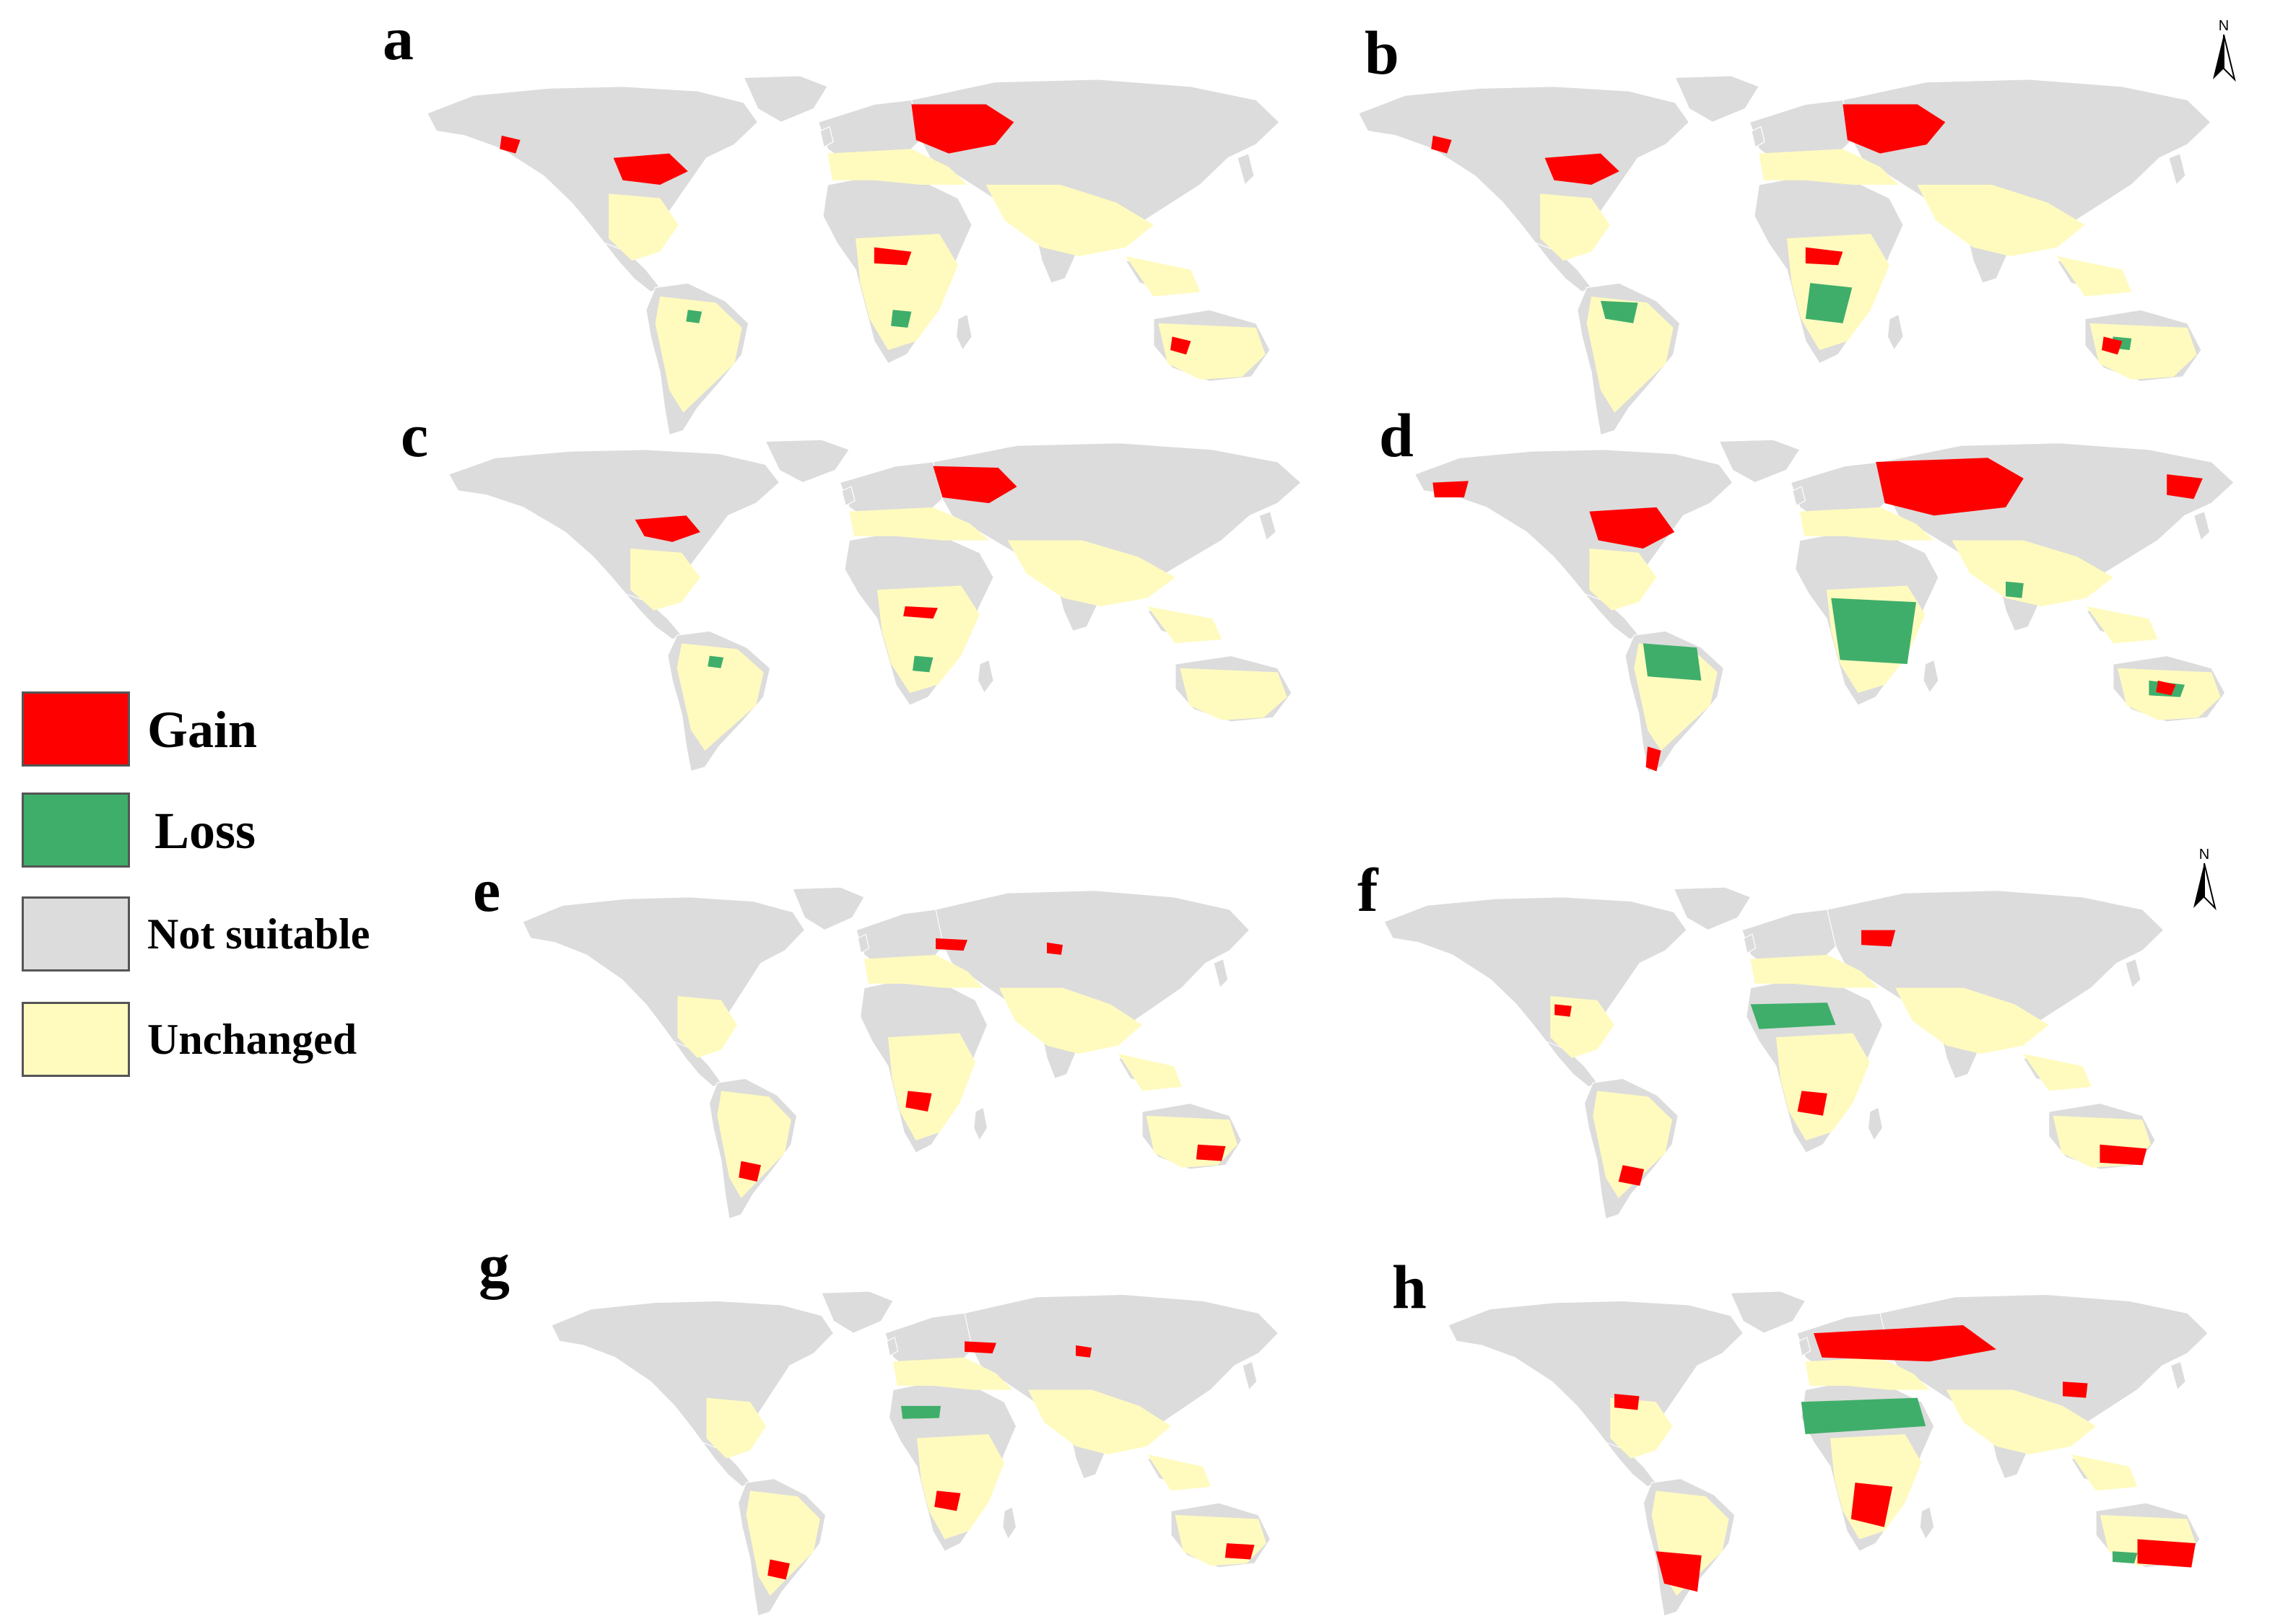 The height and width of the screenshot is (1624, 2275). Describe the element at coordinates (915, 1454) in the screenshot. I see `world-map-g` at that location.